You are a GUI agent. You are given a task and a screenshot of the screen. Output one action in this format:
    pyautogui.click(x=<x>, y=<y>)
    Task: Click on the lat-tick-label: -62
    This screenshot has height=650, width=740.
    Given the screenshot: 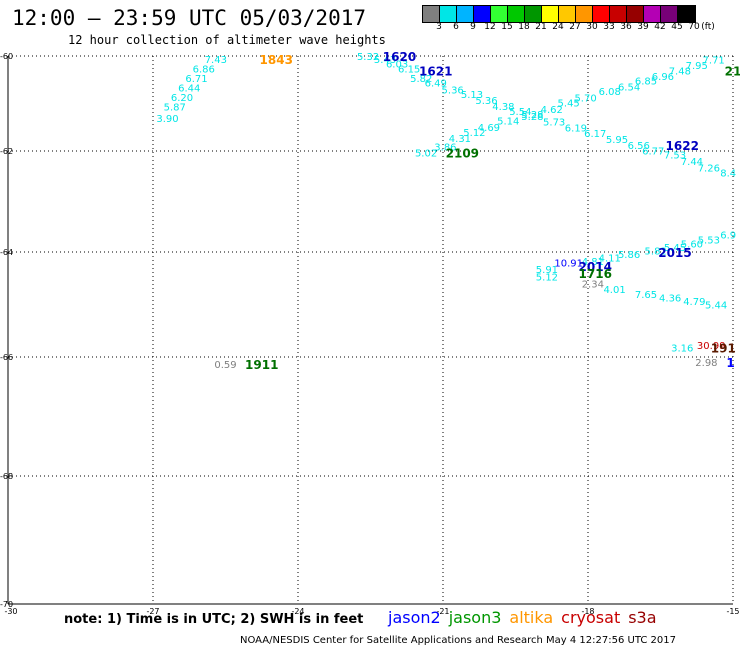 What is the action you would take?
    pyautogui.click(x=6, y=151)
    